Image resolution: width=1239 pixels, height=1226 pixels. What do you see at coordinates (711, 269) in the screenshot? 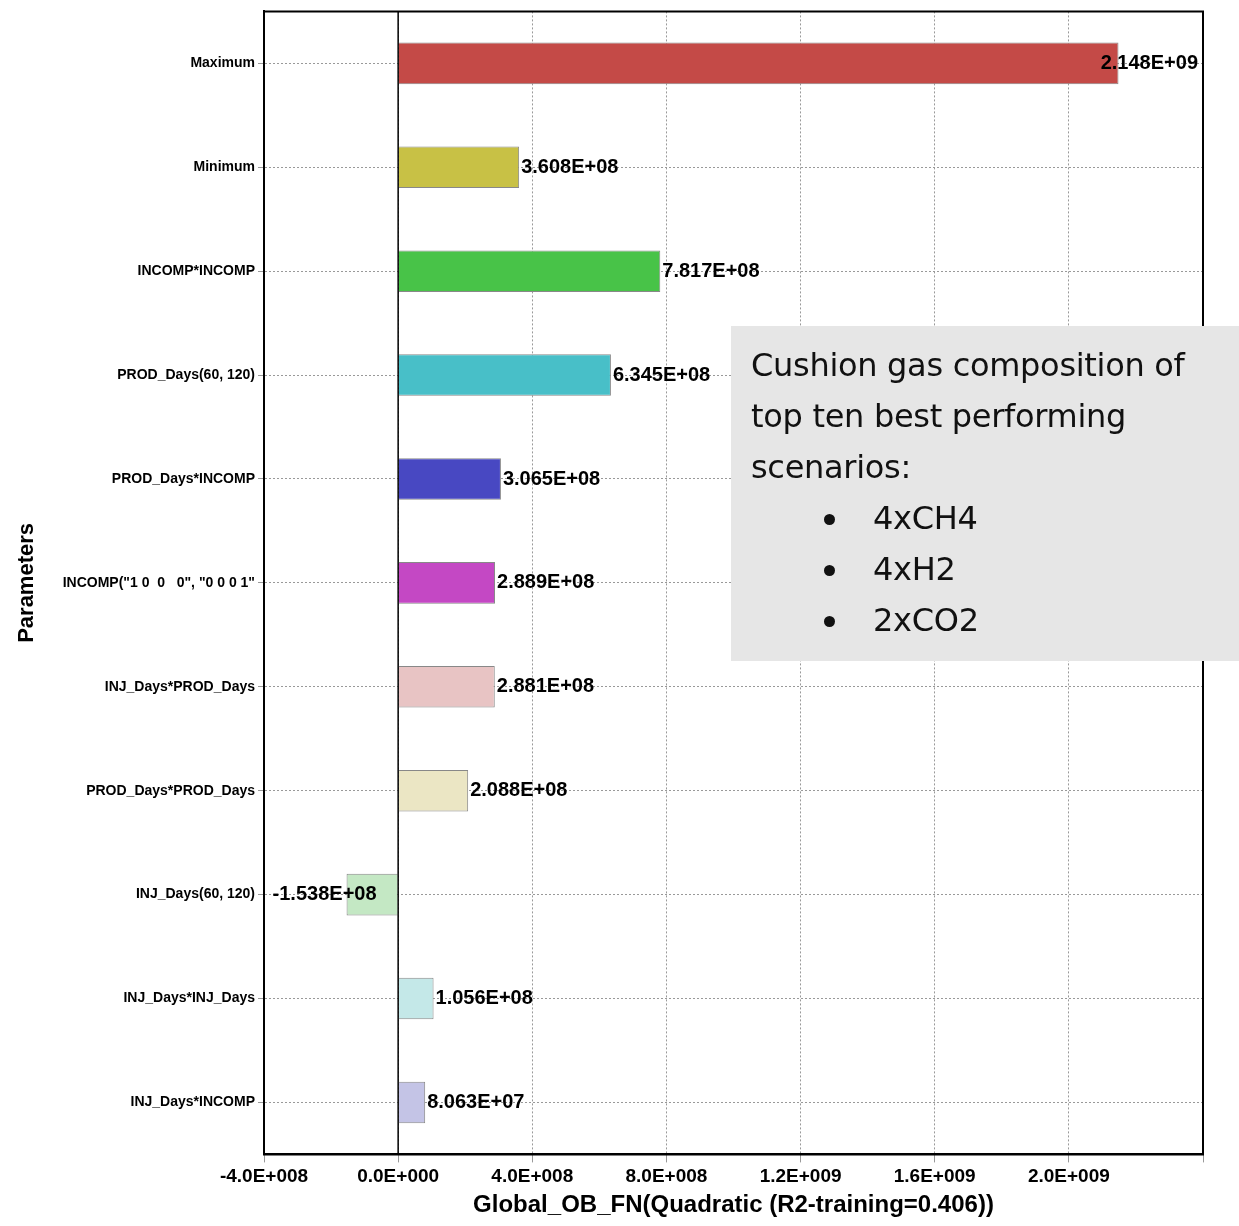
I see `data-label: 7.817E+08` at bounding box center [711, 269].